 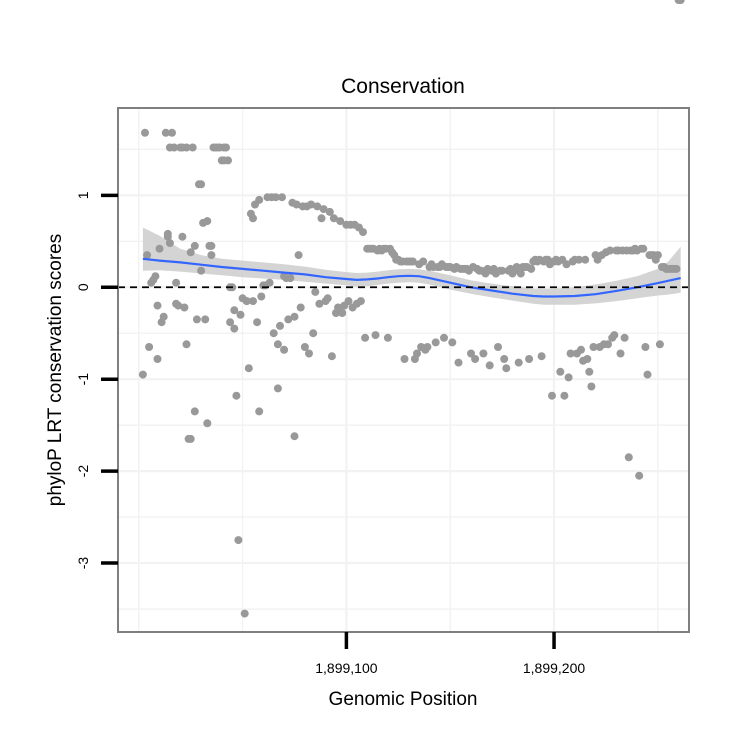 What do you see at coordinates (411, 277) in the screenshot?
I see `smooth-line` at bounding box center [411, 277].